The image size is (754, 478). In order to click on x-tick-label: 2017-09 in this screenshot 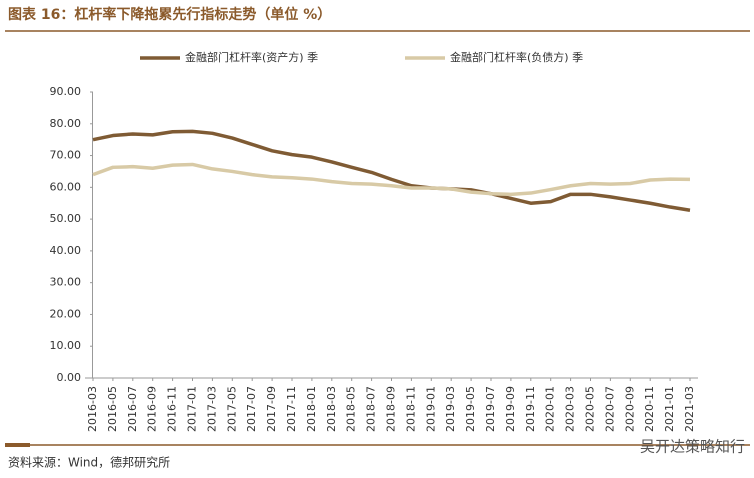, I will do `click(271, 409)`.